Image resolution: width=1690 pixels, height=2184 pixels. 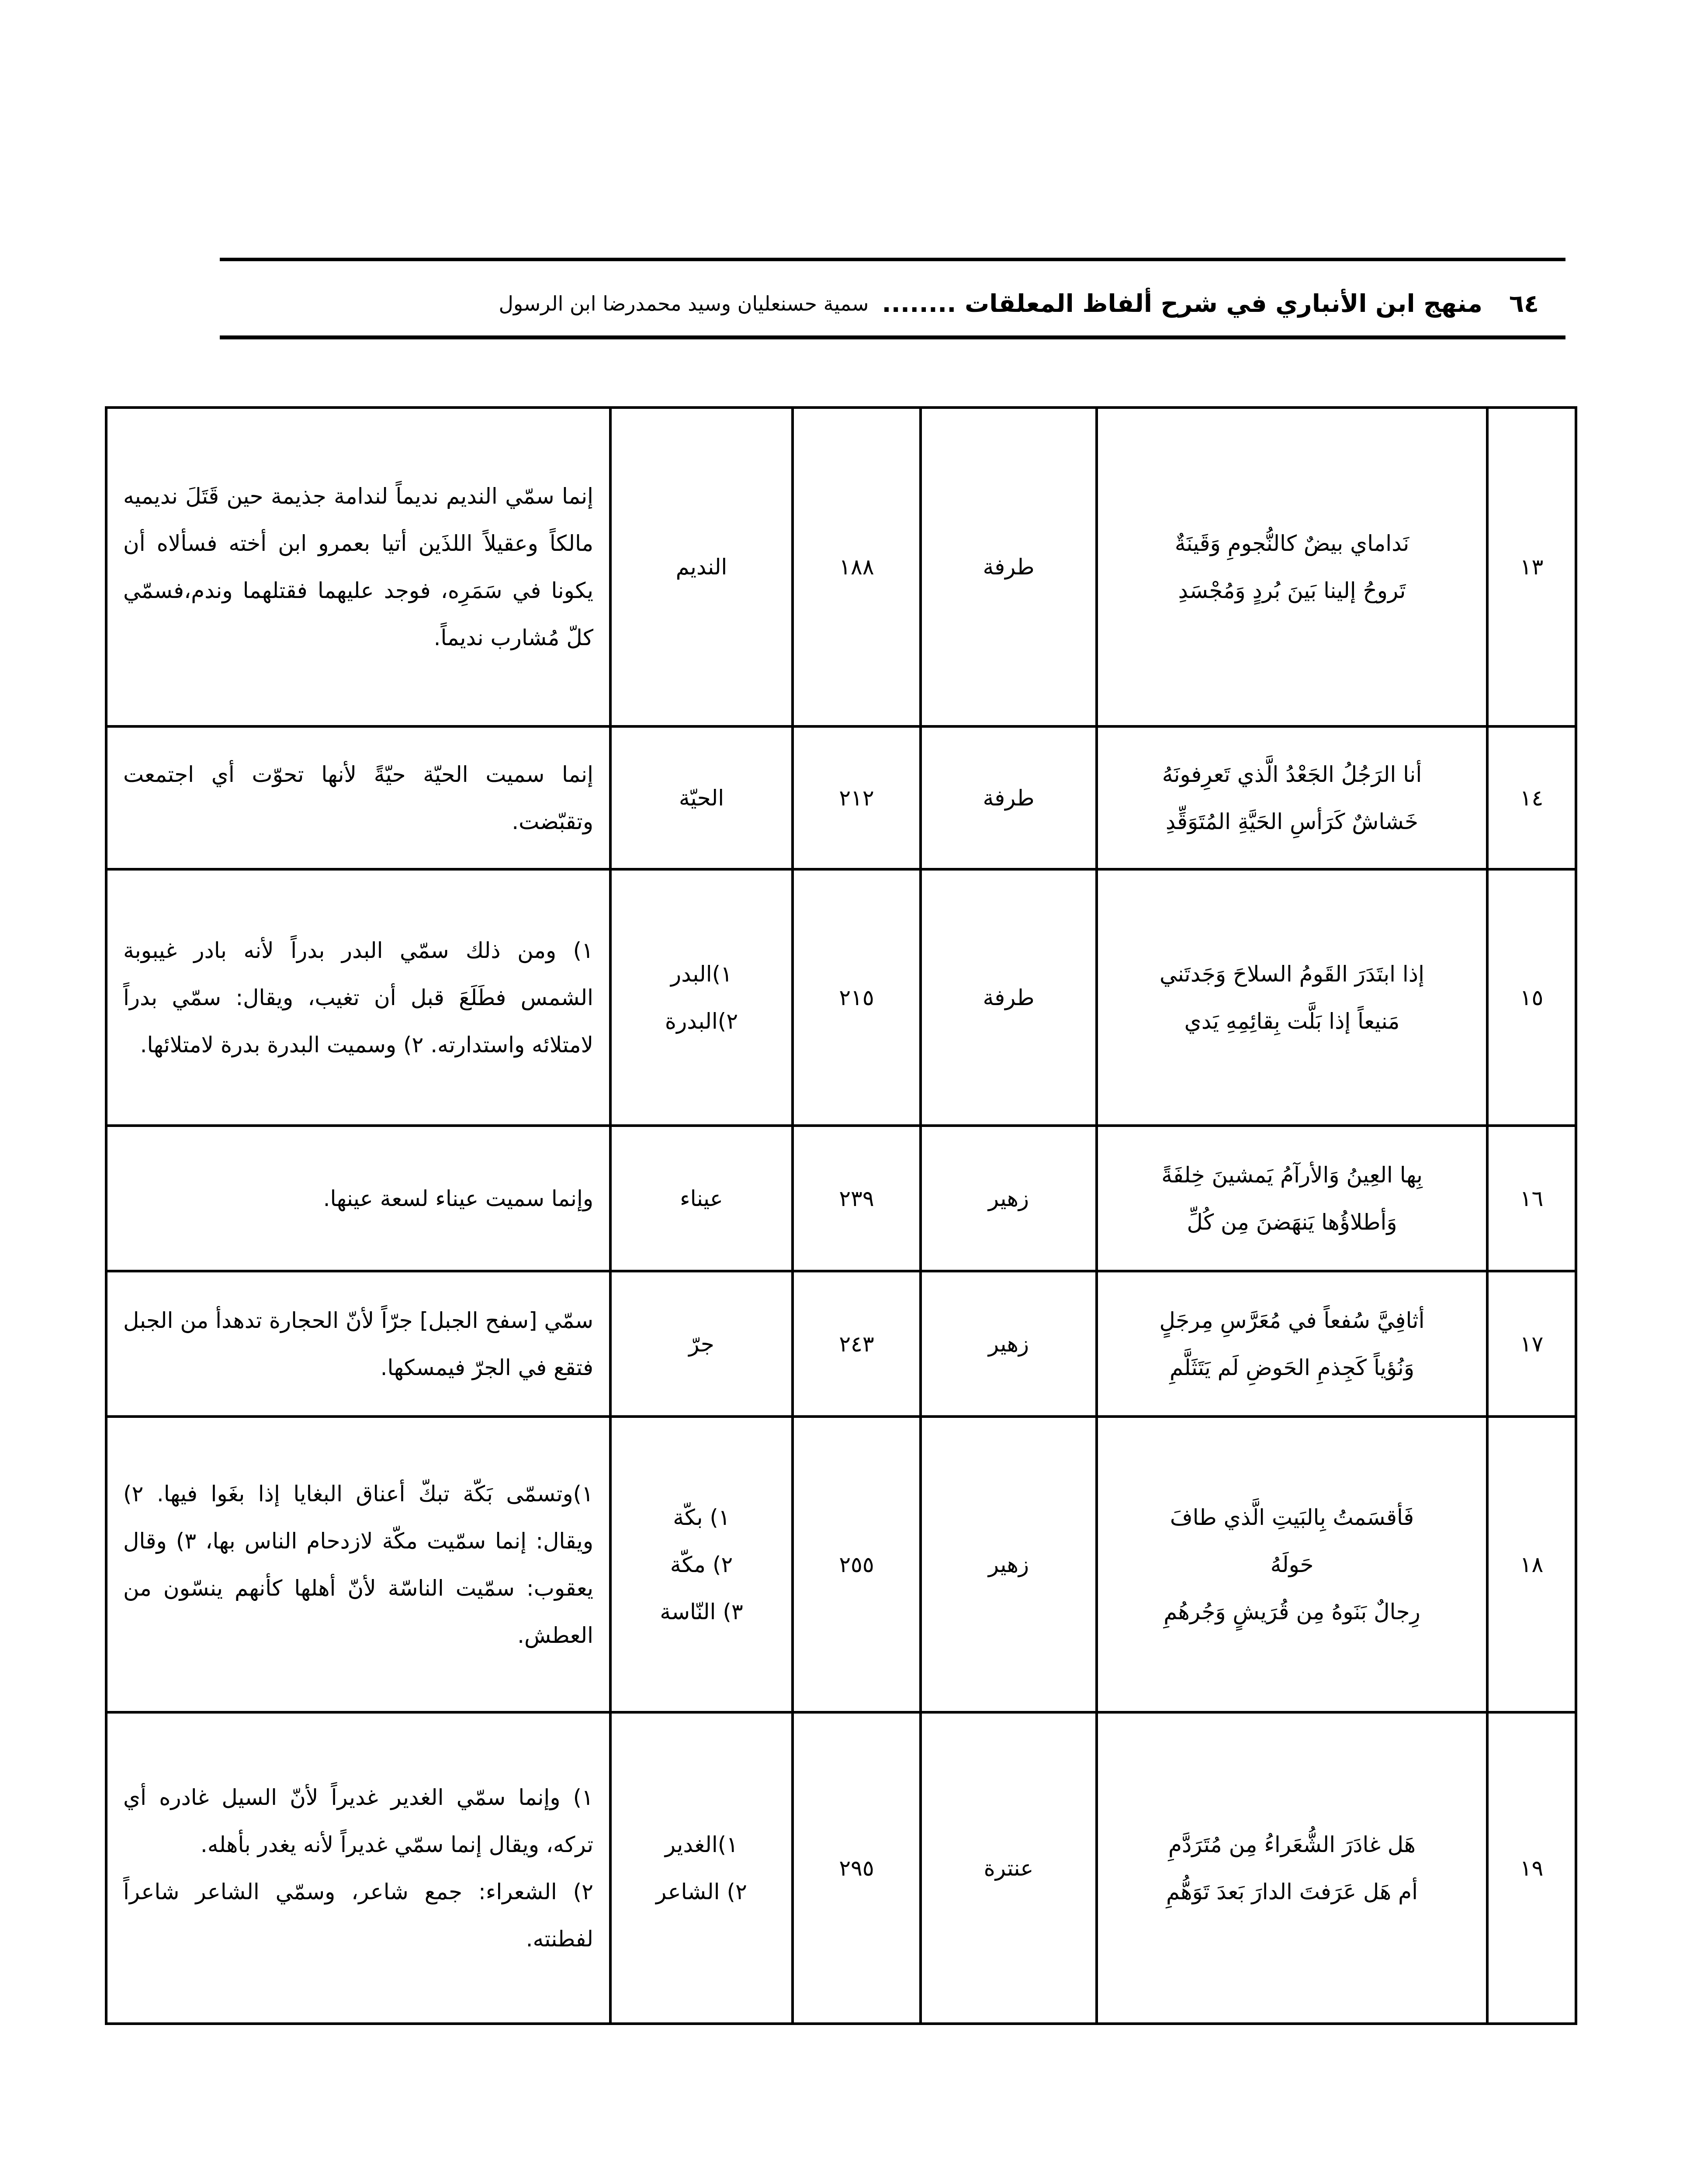 What do you see at coordinates (1532, 798) in the screenshot?
I see `row-index: ١٤` at bounding box center [1532, 798].